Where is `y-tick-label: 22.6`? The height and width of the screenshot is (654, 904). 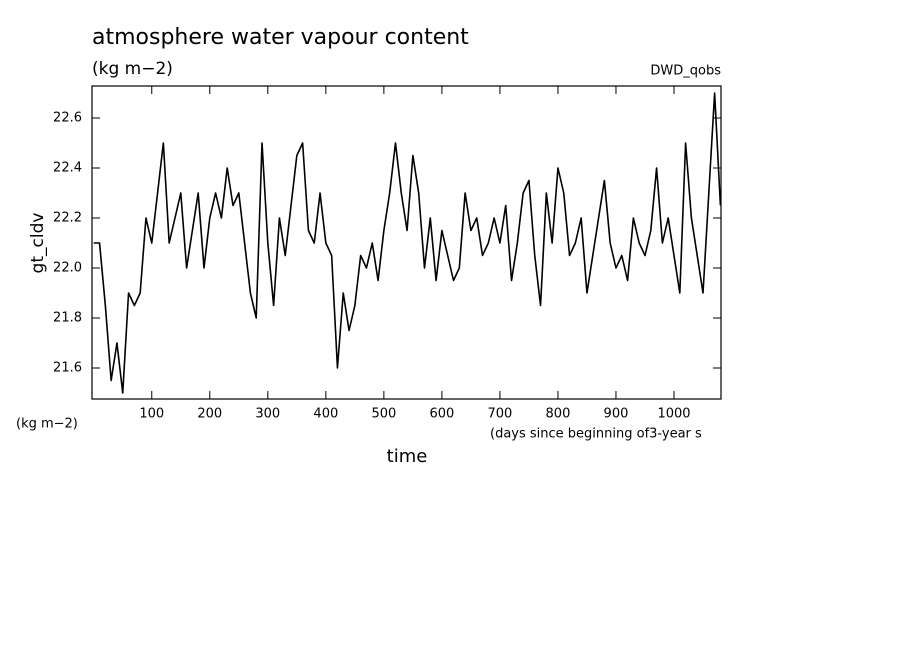
y-tick-label: 22.6 is located at coordinates (67, 118).